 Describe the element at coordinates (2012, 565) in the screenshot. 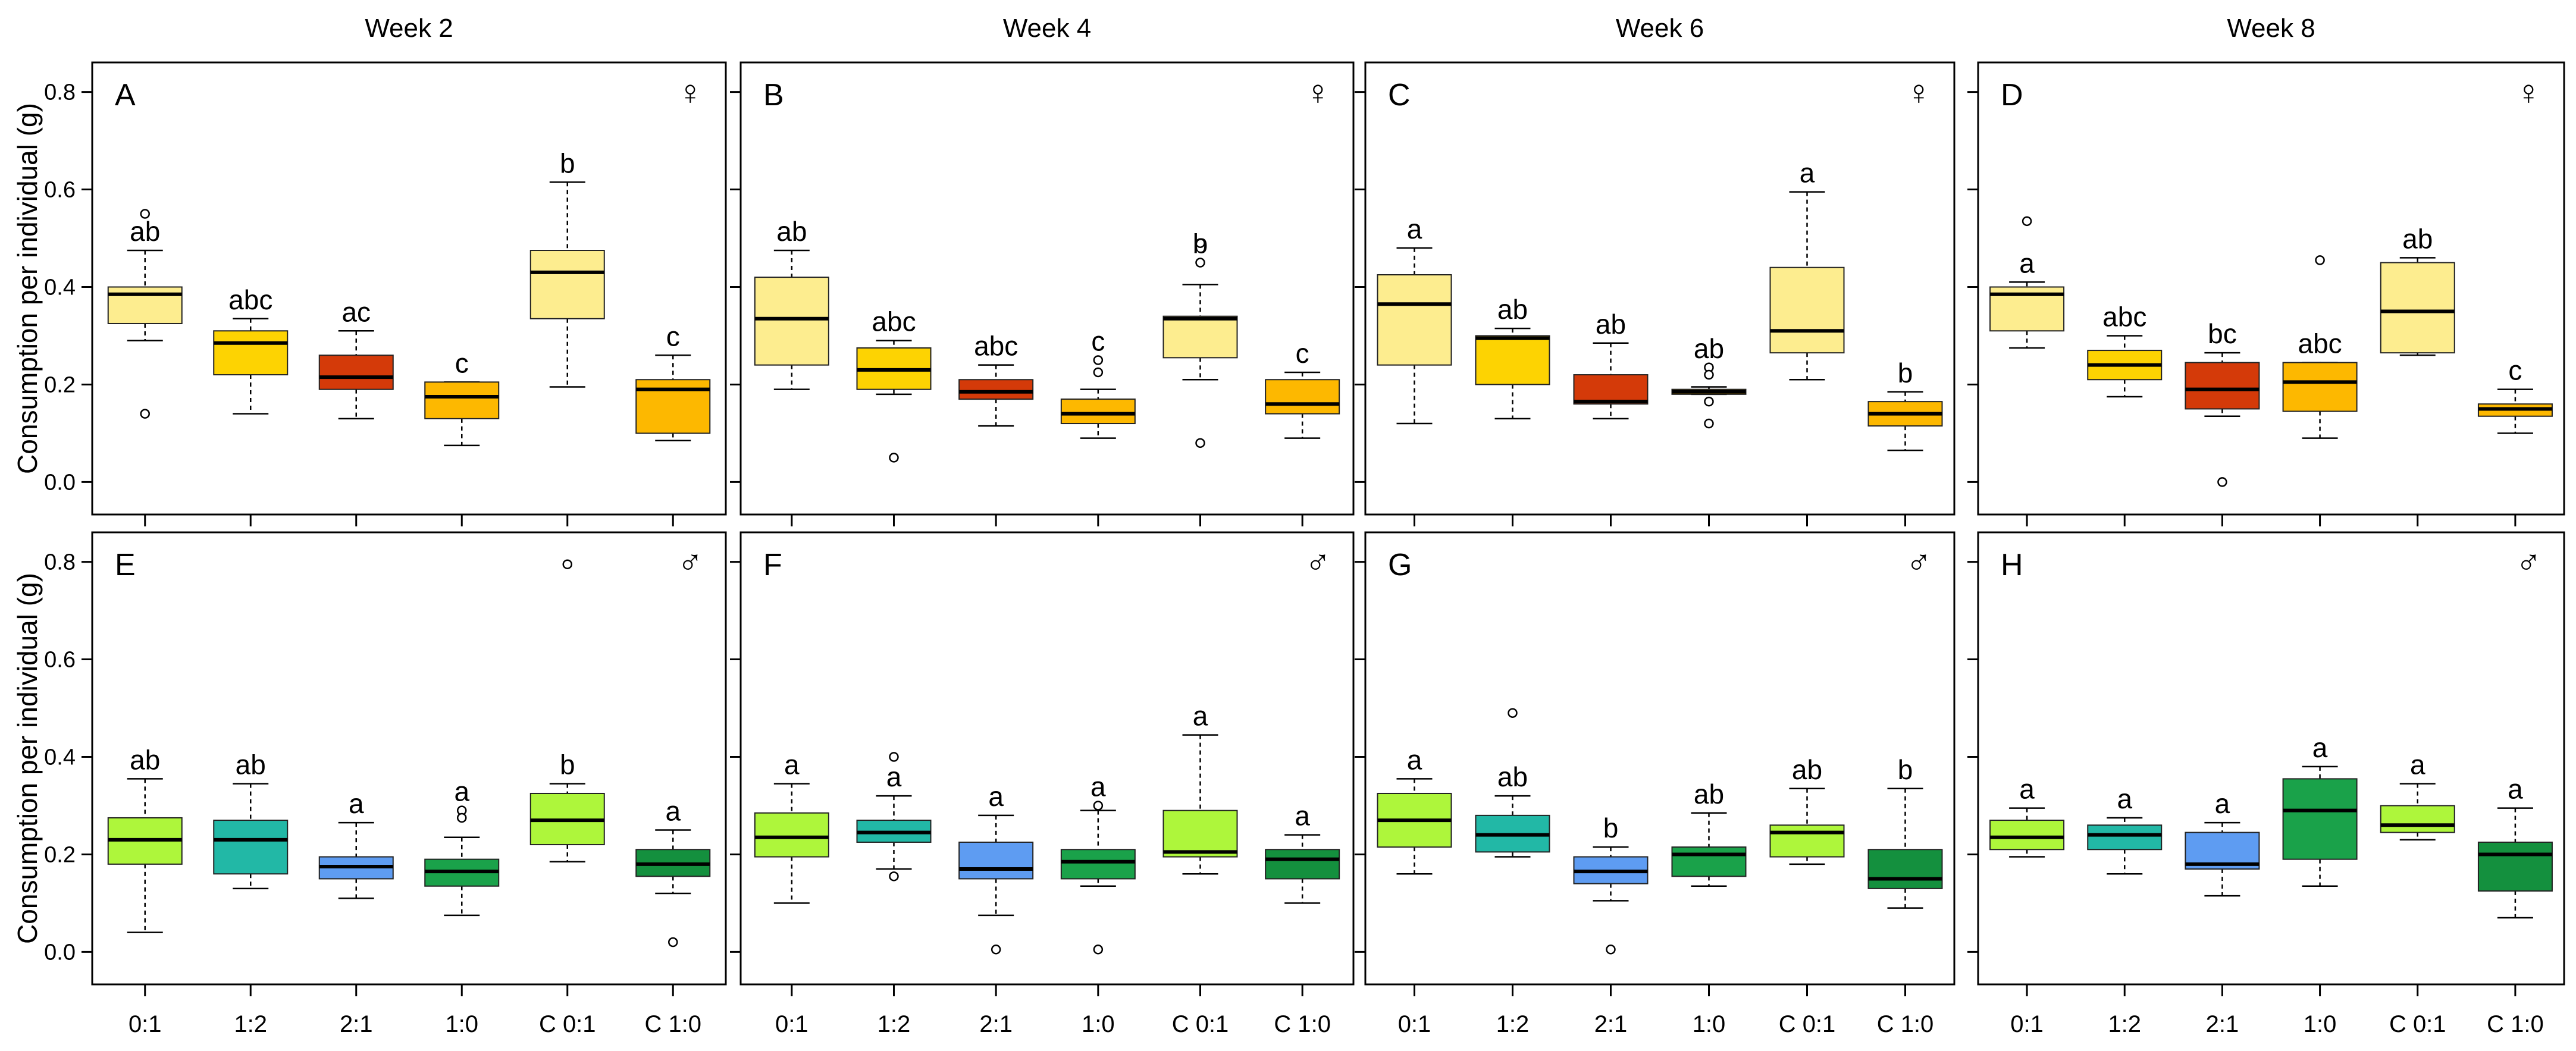

I see `panel-letter: H` at that location.